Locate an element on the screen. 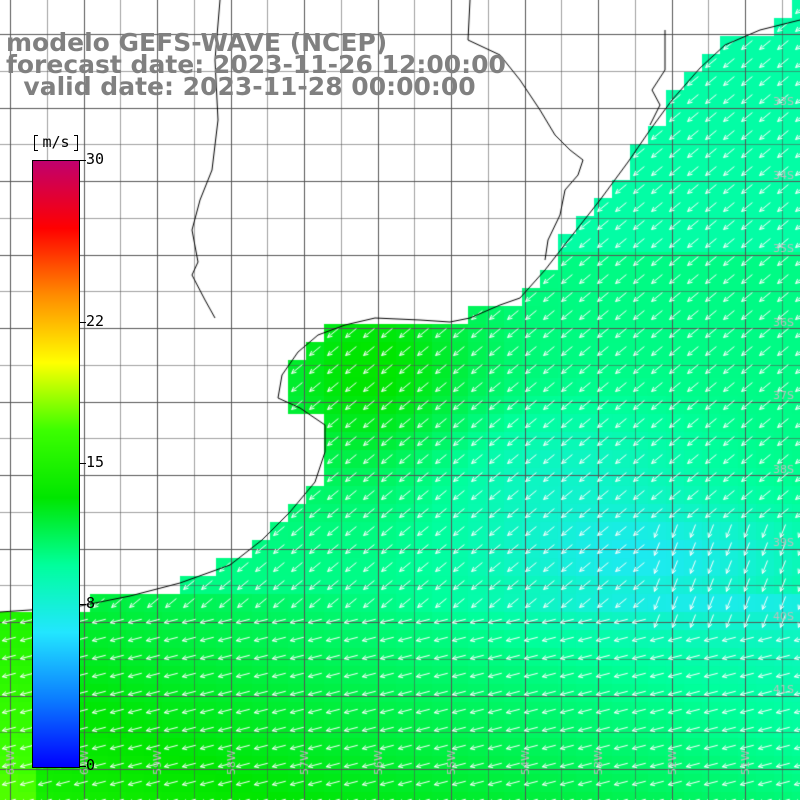 This screenshot has width=800, height=800. colorbar-tick-label: 15 is located at coordinates (95, 462).